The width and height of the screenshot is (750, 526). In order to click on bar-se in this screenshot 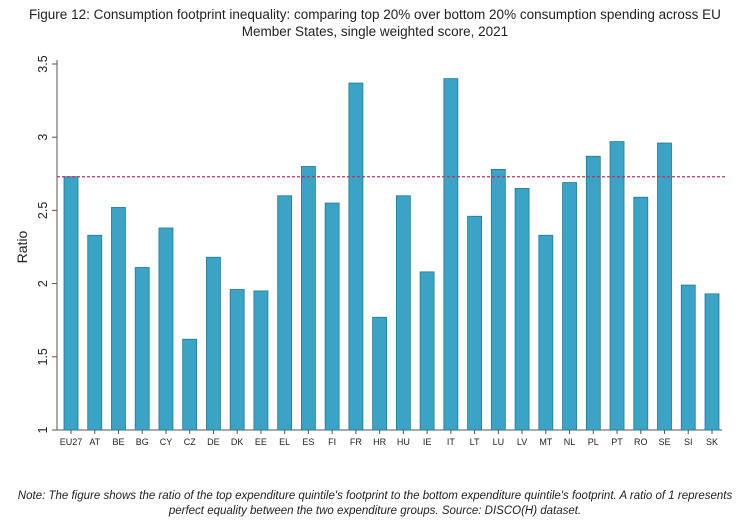, I will do `click(664, 286)`.